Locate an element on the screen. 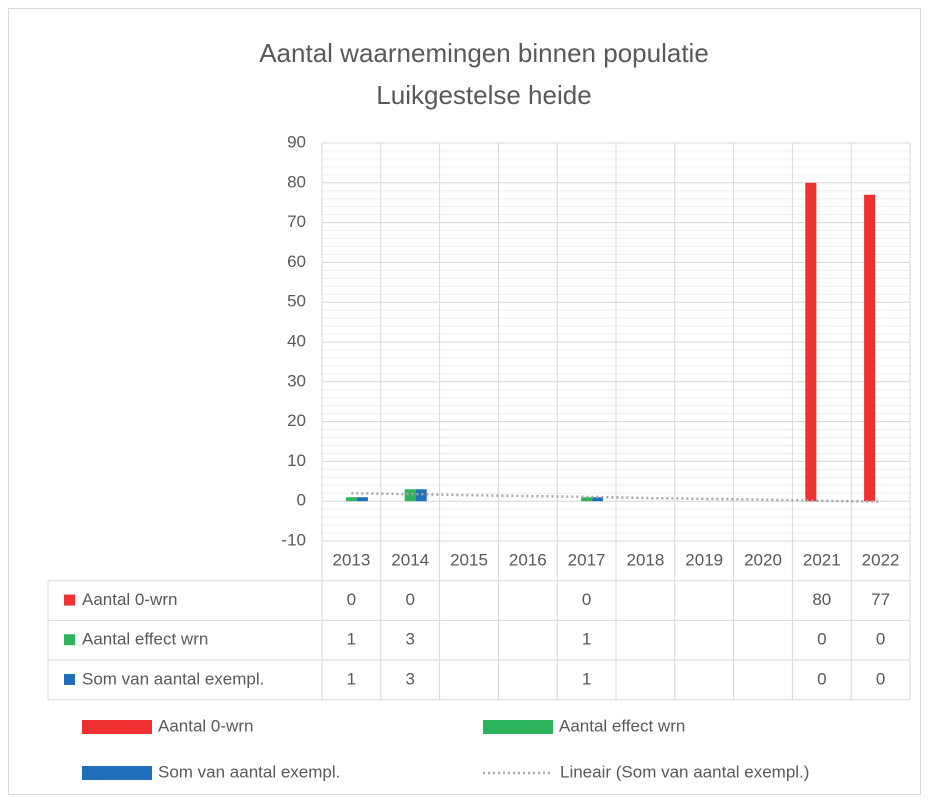 This screenshot has height=806, width=930. y-tick-label: 50 is located at coordinates (296, 301).